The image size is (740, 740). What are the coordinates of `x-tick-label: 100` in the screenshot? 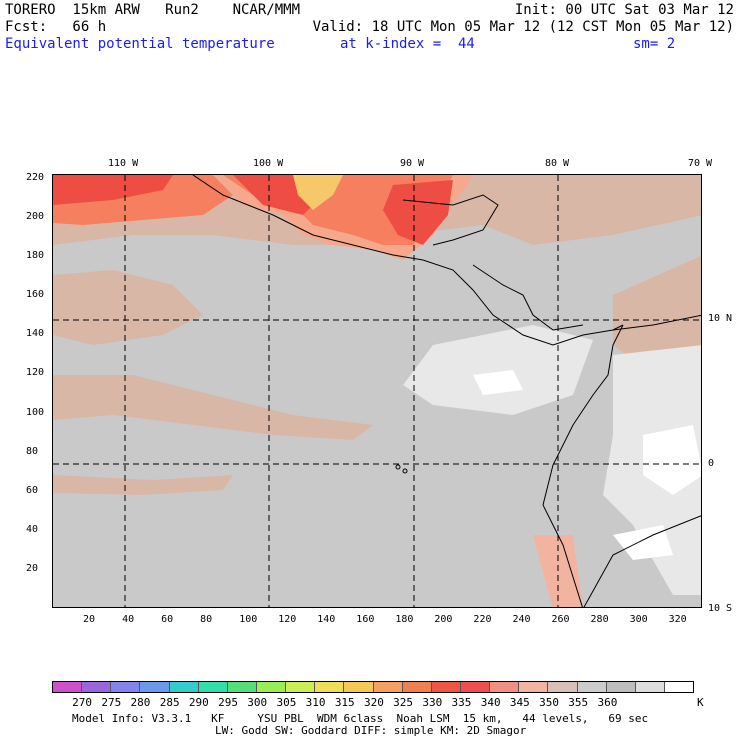 It's located at (248, 619).